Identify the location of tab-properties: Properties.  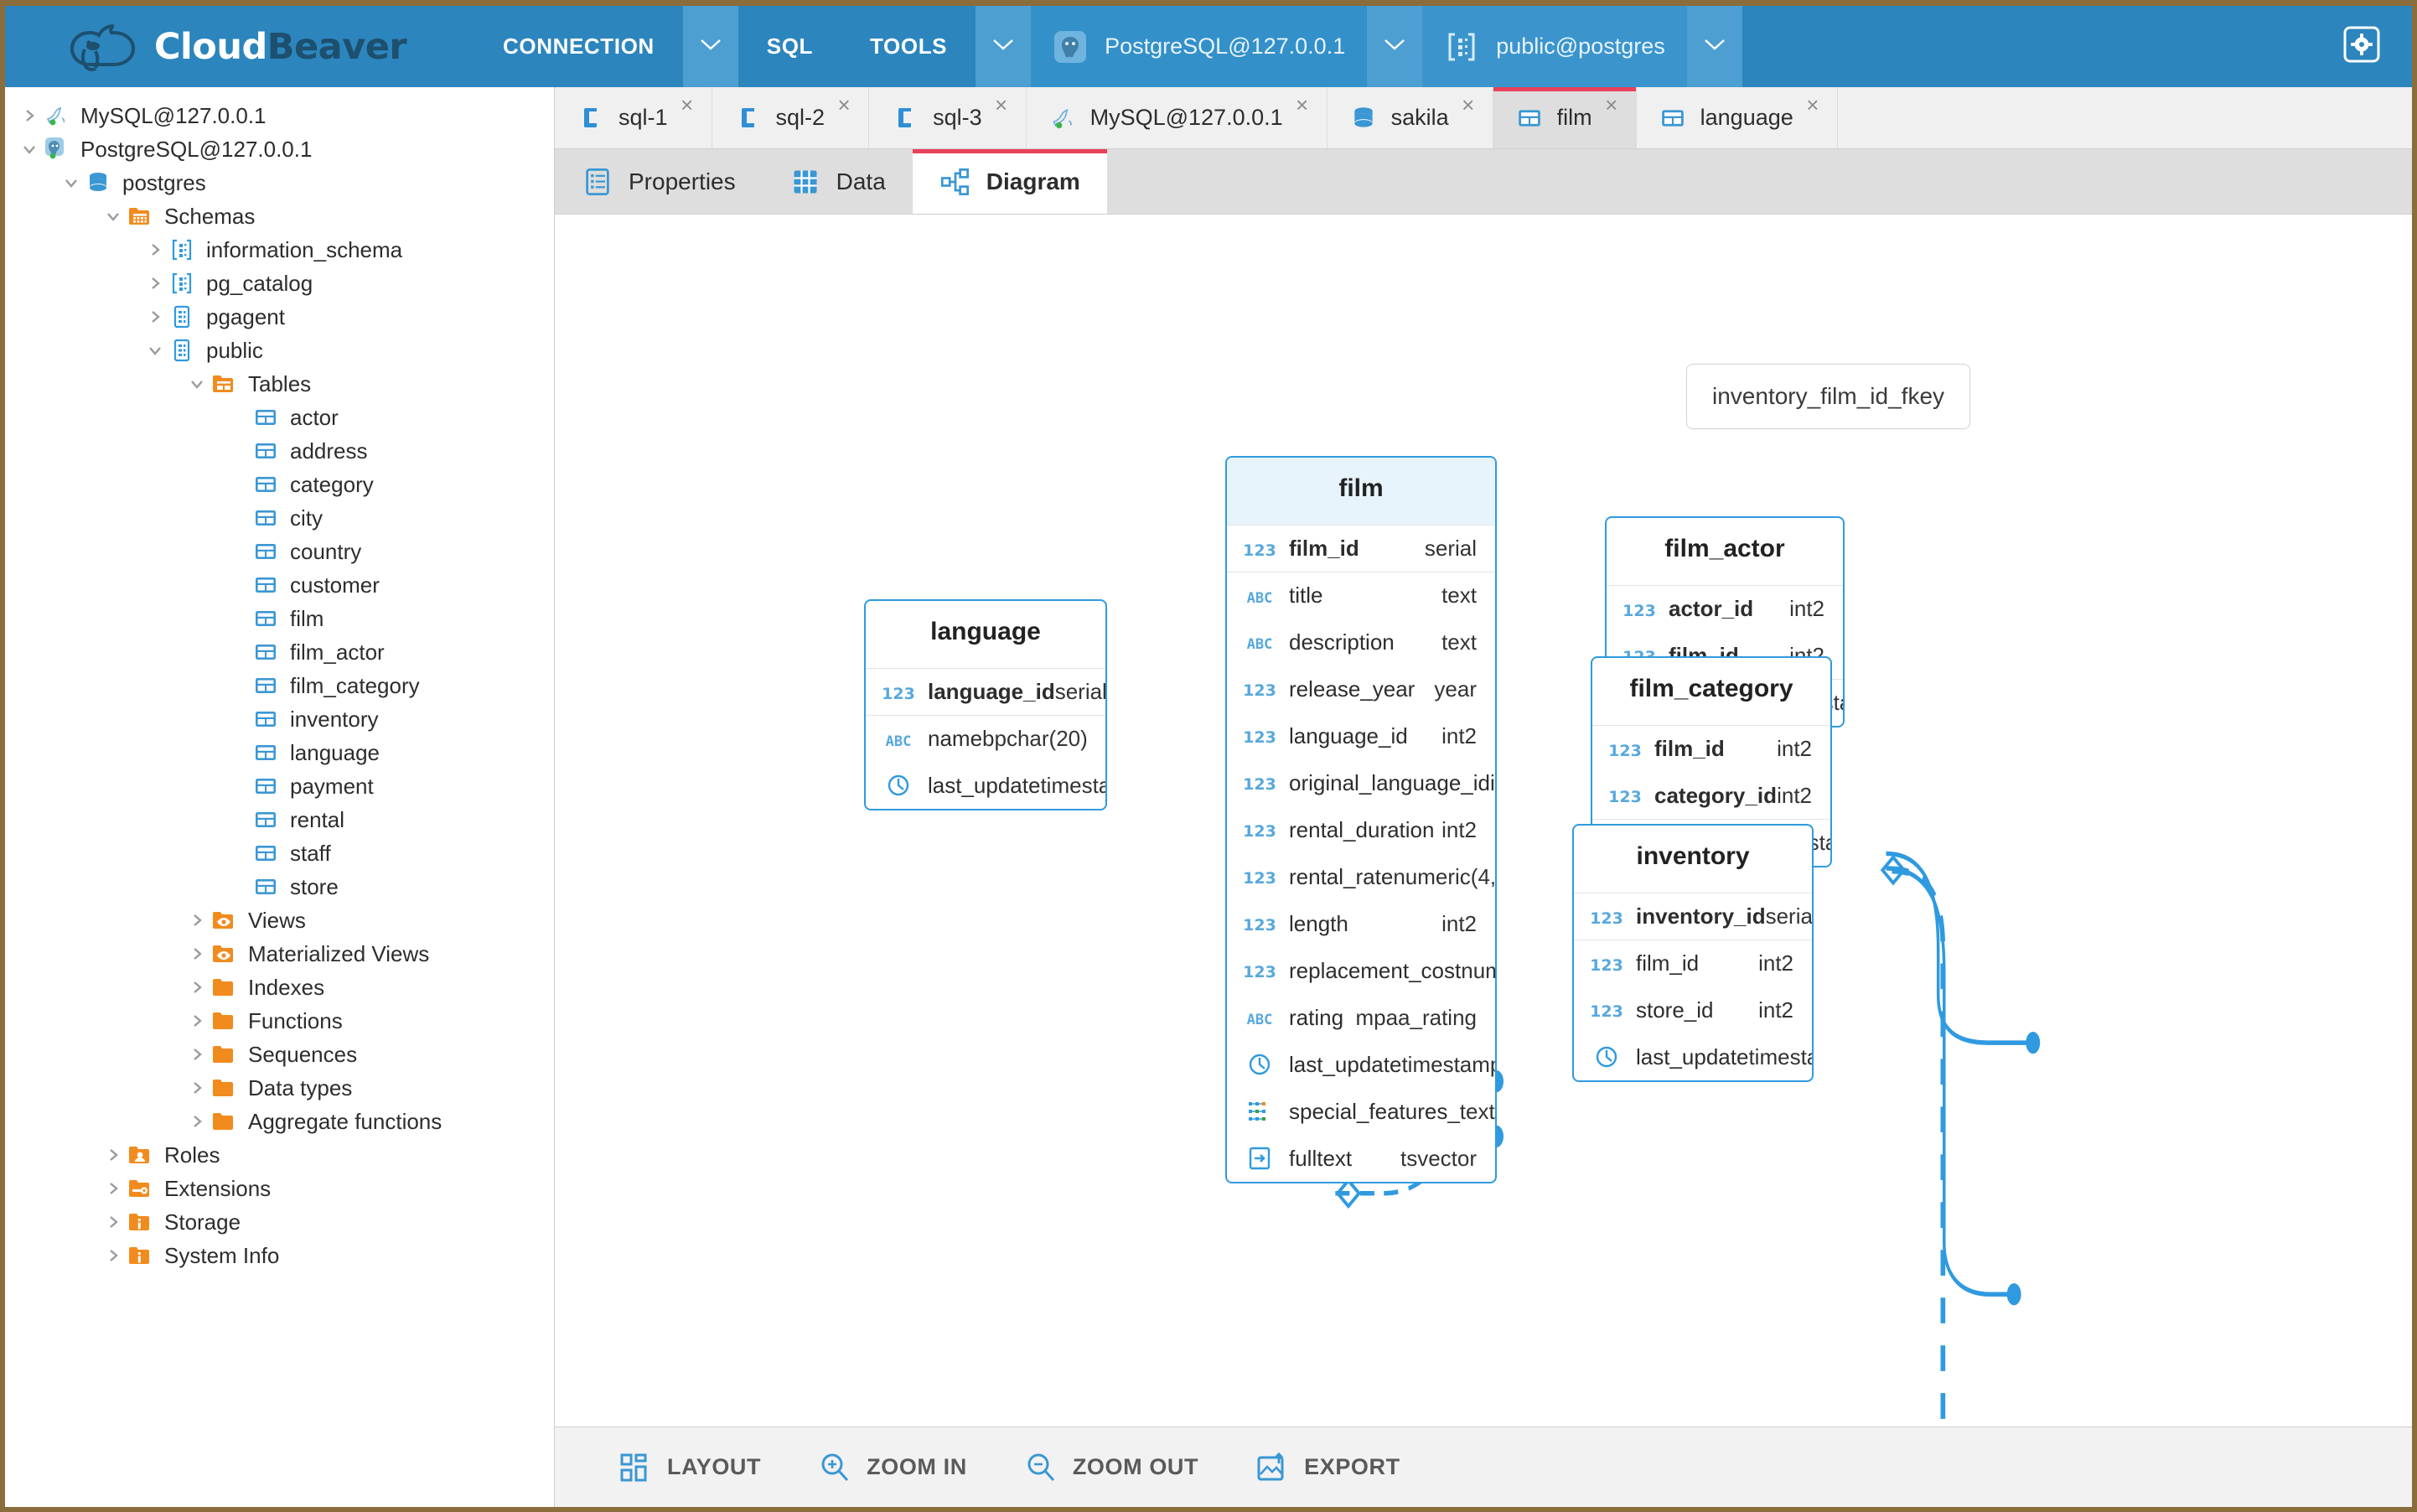
(659, 181).